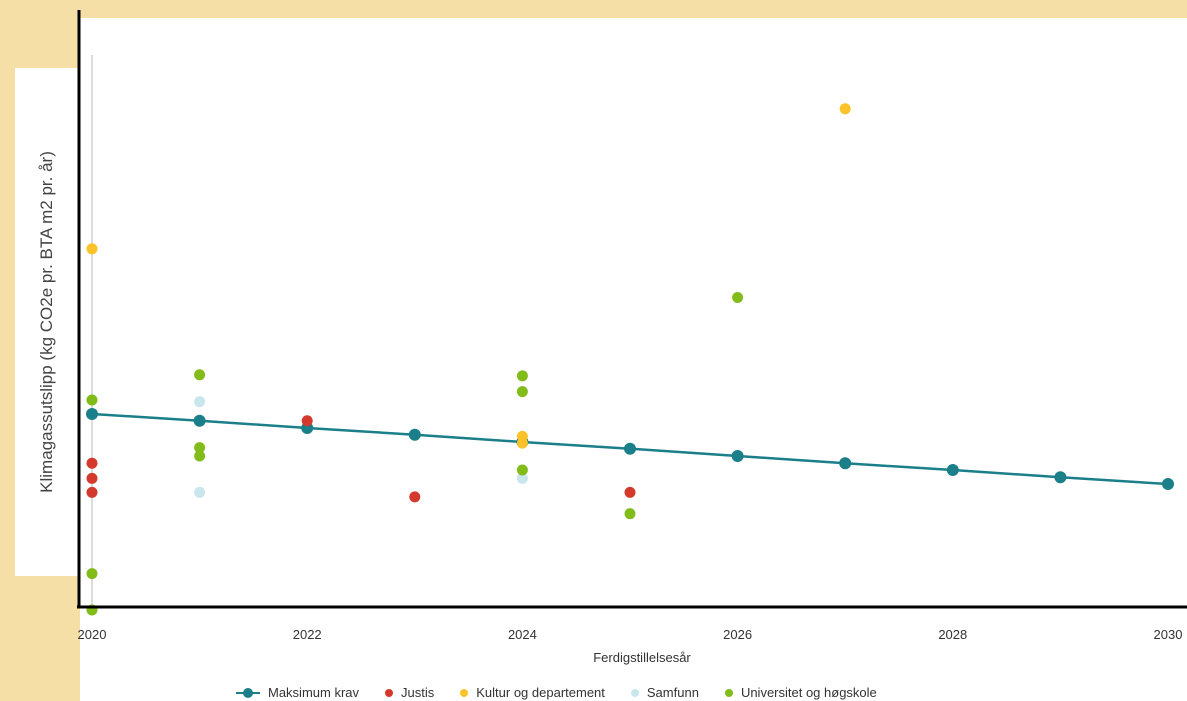 This screenshot has height=701, width=1187. I want to click on legend-line-marker, so click(248, 692).